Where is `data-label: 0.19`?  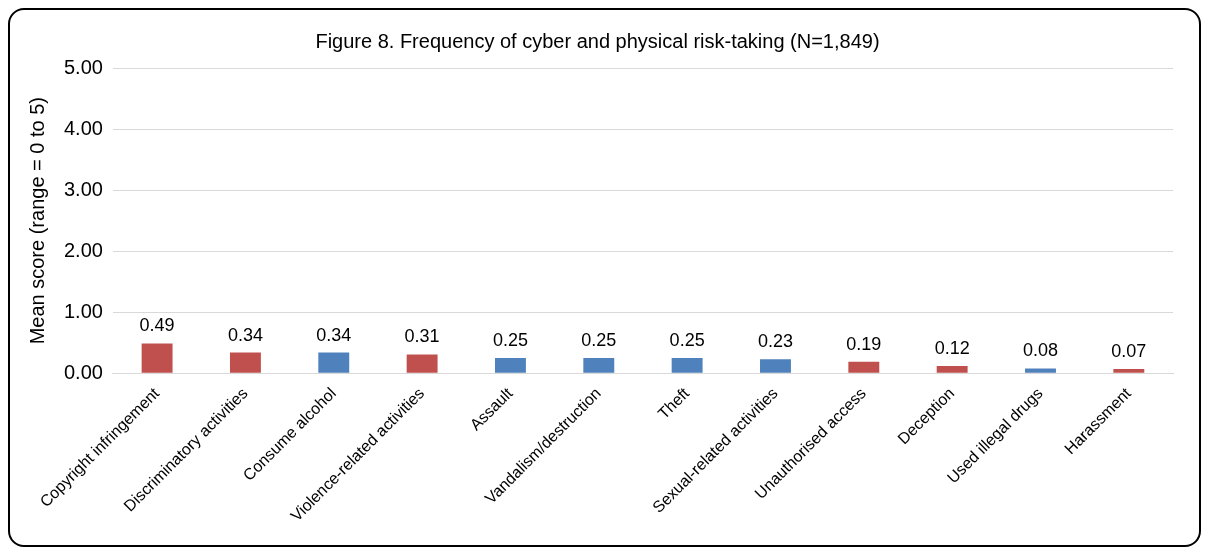
data-label: 0.19 is located at coordinates (864, 343).